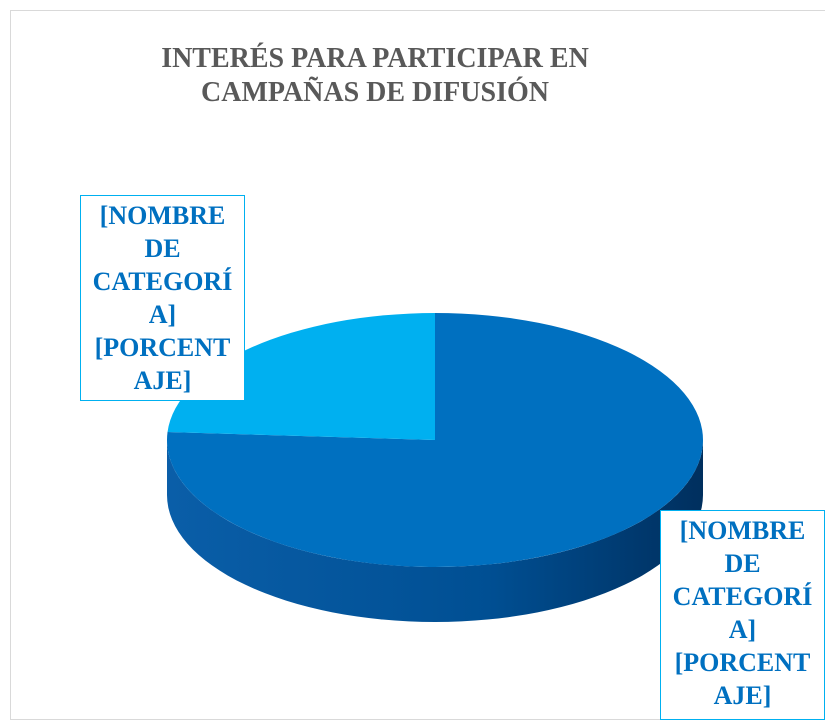  I want to click on pie-slice, so click(301, 376).